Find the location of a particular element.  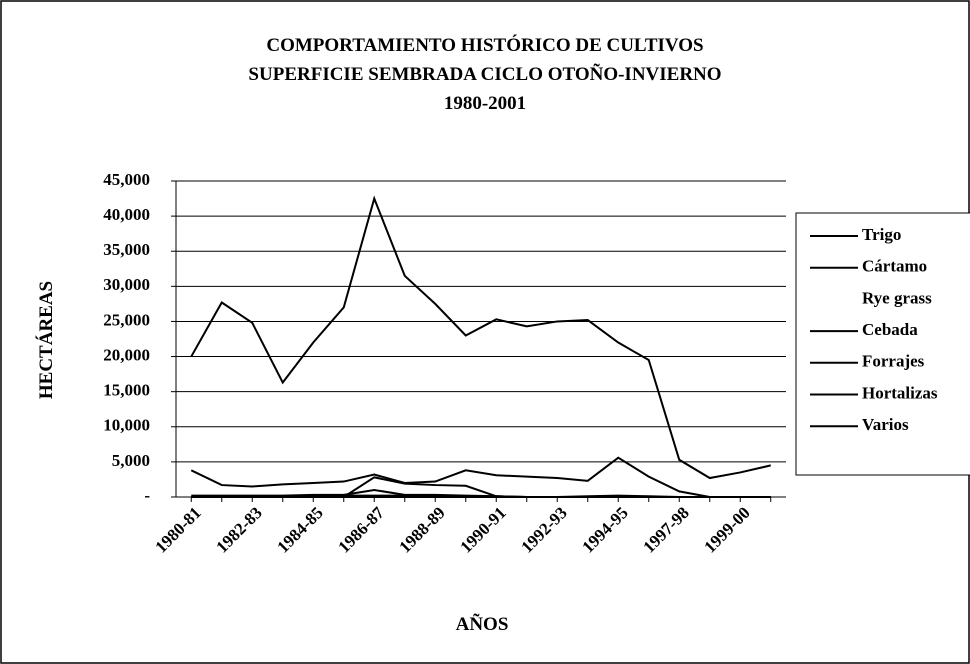

y-tick-label: 35,000 is located at coordinates (126, 249).